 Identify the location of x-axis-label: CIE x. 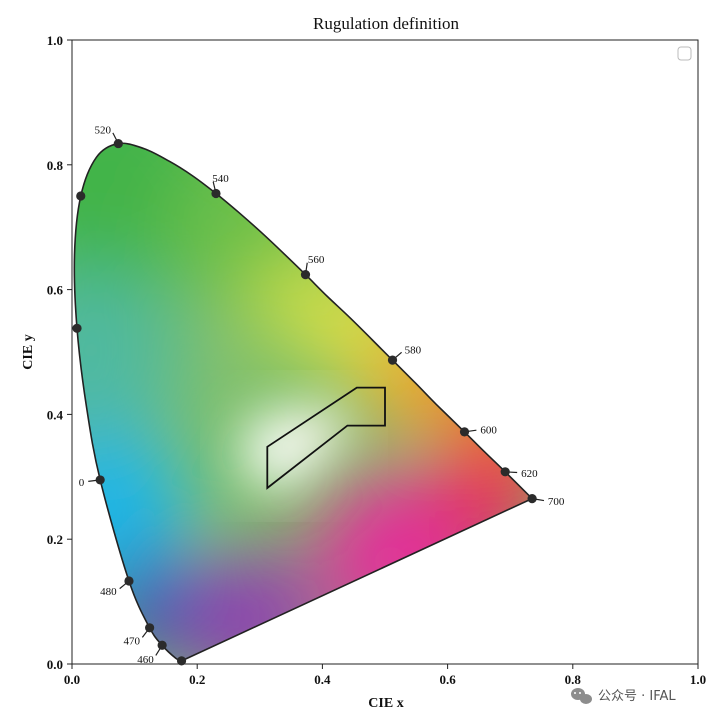
(385, 703).